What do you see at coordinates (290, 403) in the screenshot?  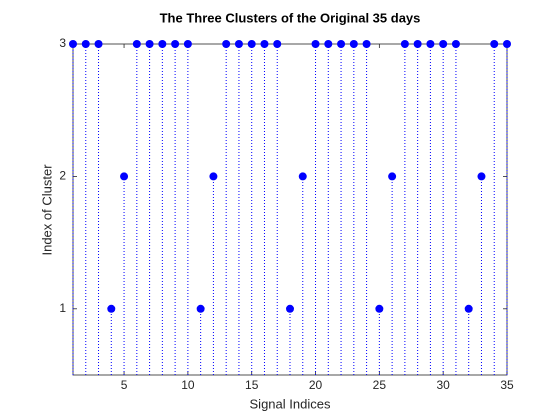 I see `x-axis-label: Signal Indices` at bounding box center [290, 403].